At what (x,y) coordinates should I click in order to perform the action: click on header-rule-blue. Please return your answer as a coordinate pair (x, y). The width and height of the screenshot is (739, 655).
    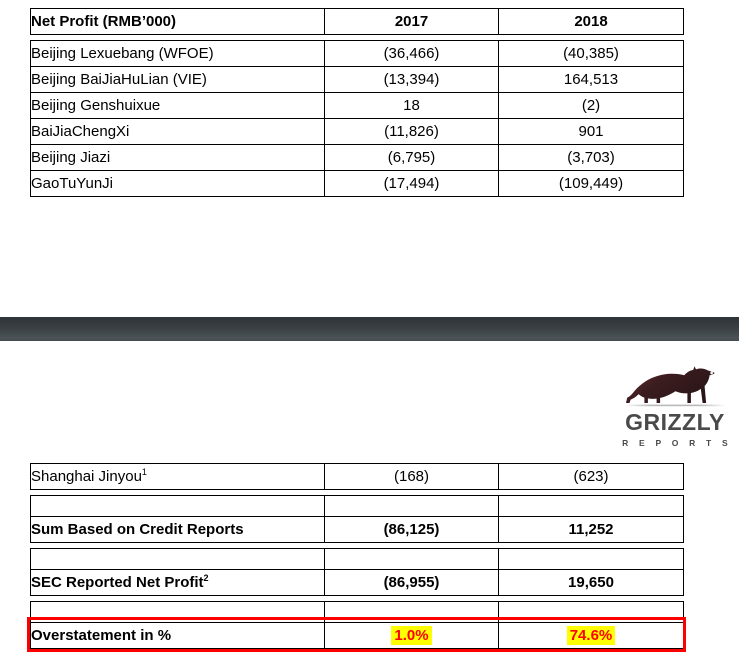
    Looking at the image, I should click on (177, 37).